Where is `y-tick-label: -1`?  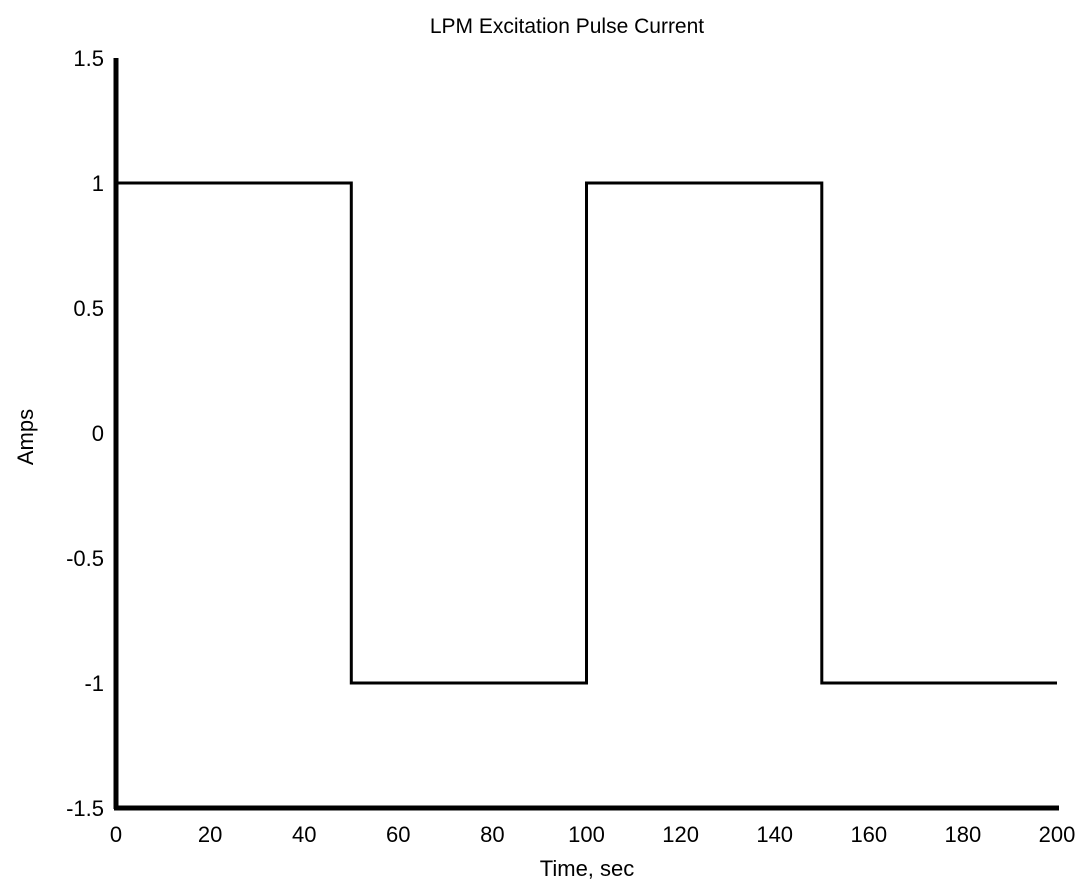
y-tick-label: -1 is located at coordinates (94, 683).